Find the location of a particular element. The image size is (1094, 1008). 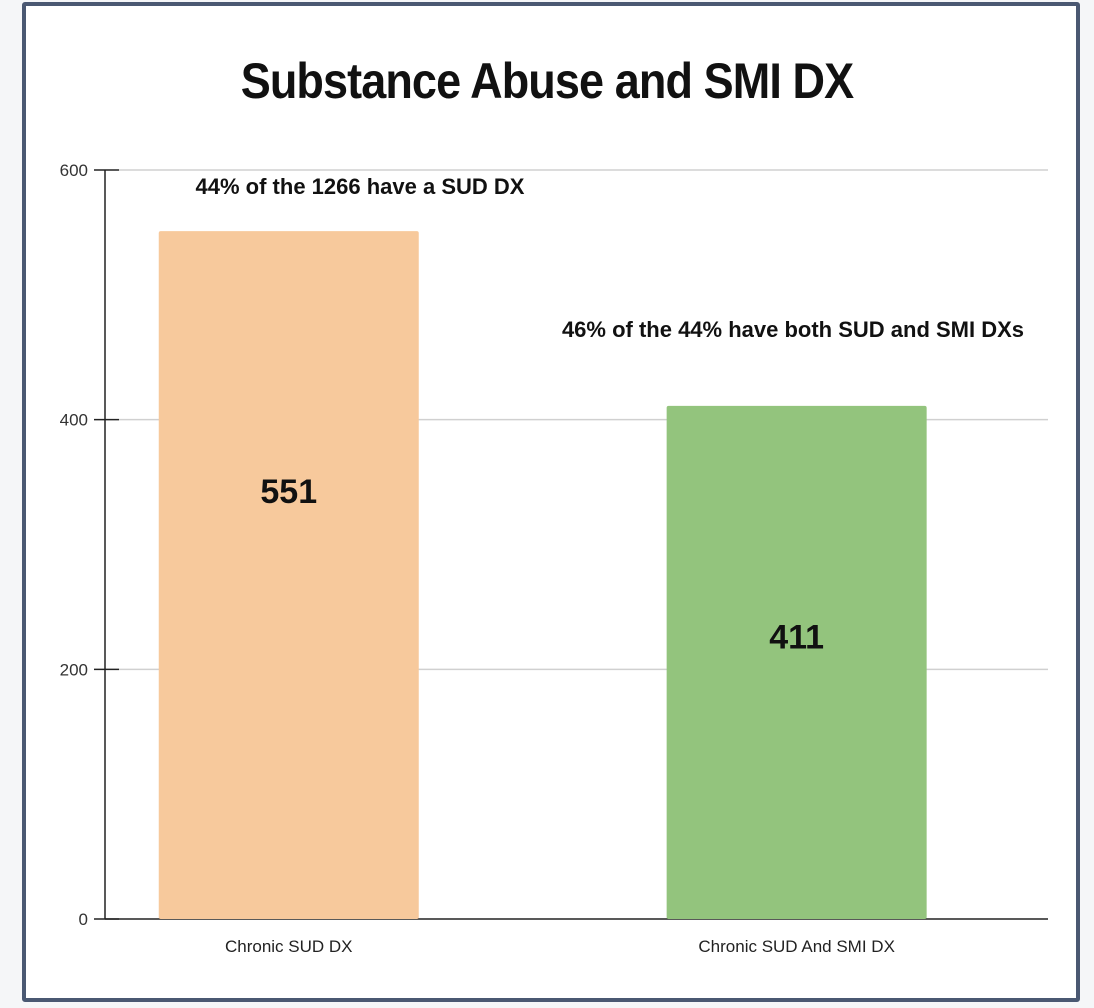

y-tick-label: 400 is located at coordinates (74, 420).